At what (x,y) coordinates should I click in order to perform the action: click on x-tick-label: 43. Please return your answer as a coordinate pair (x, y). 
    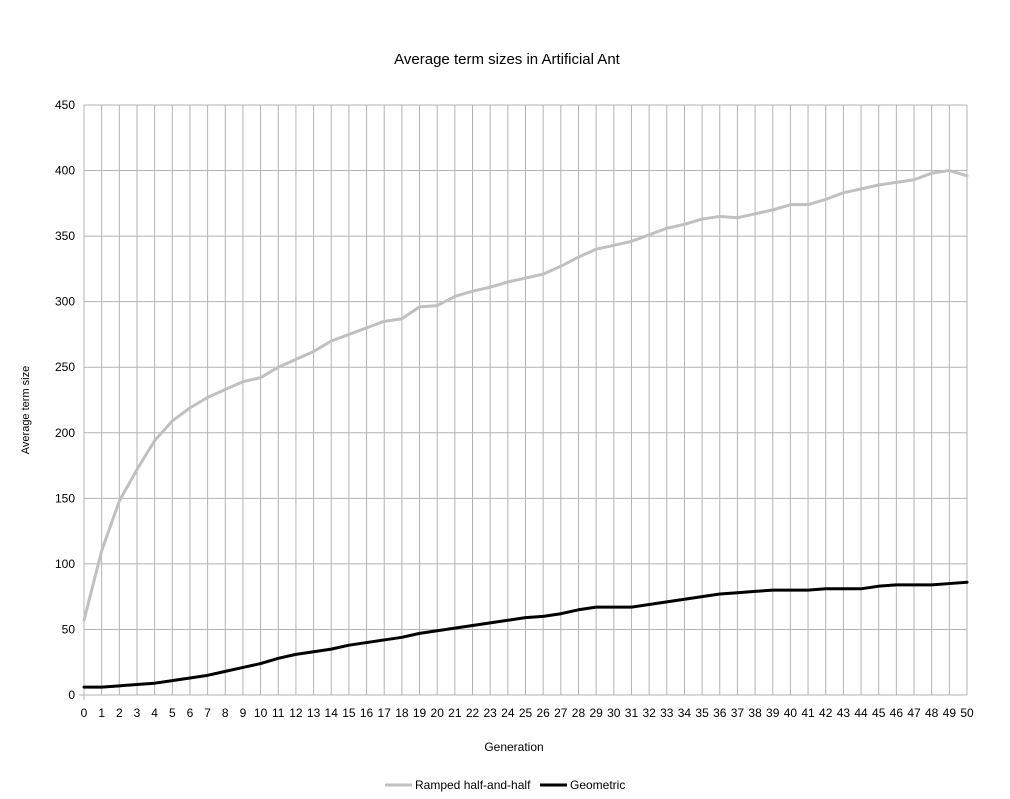
    Looking at the image, I should click on (844, 713).